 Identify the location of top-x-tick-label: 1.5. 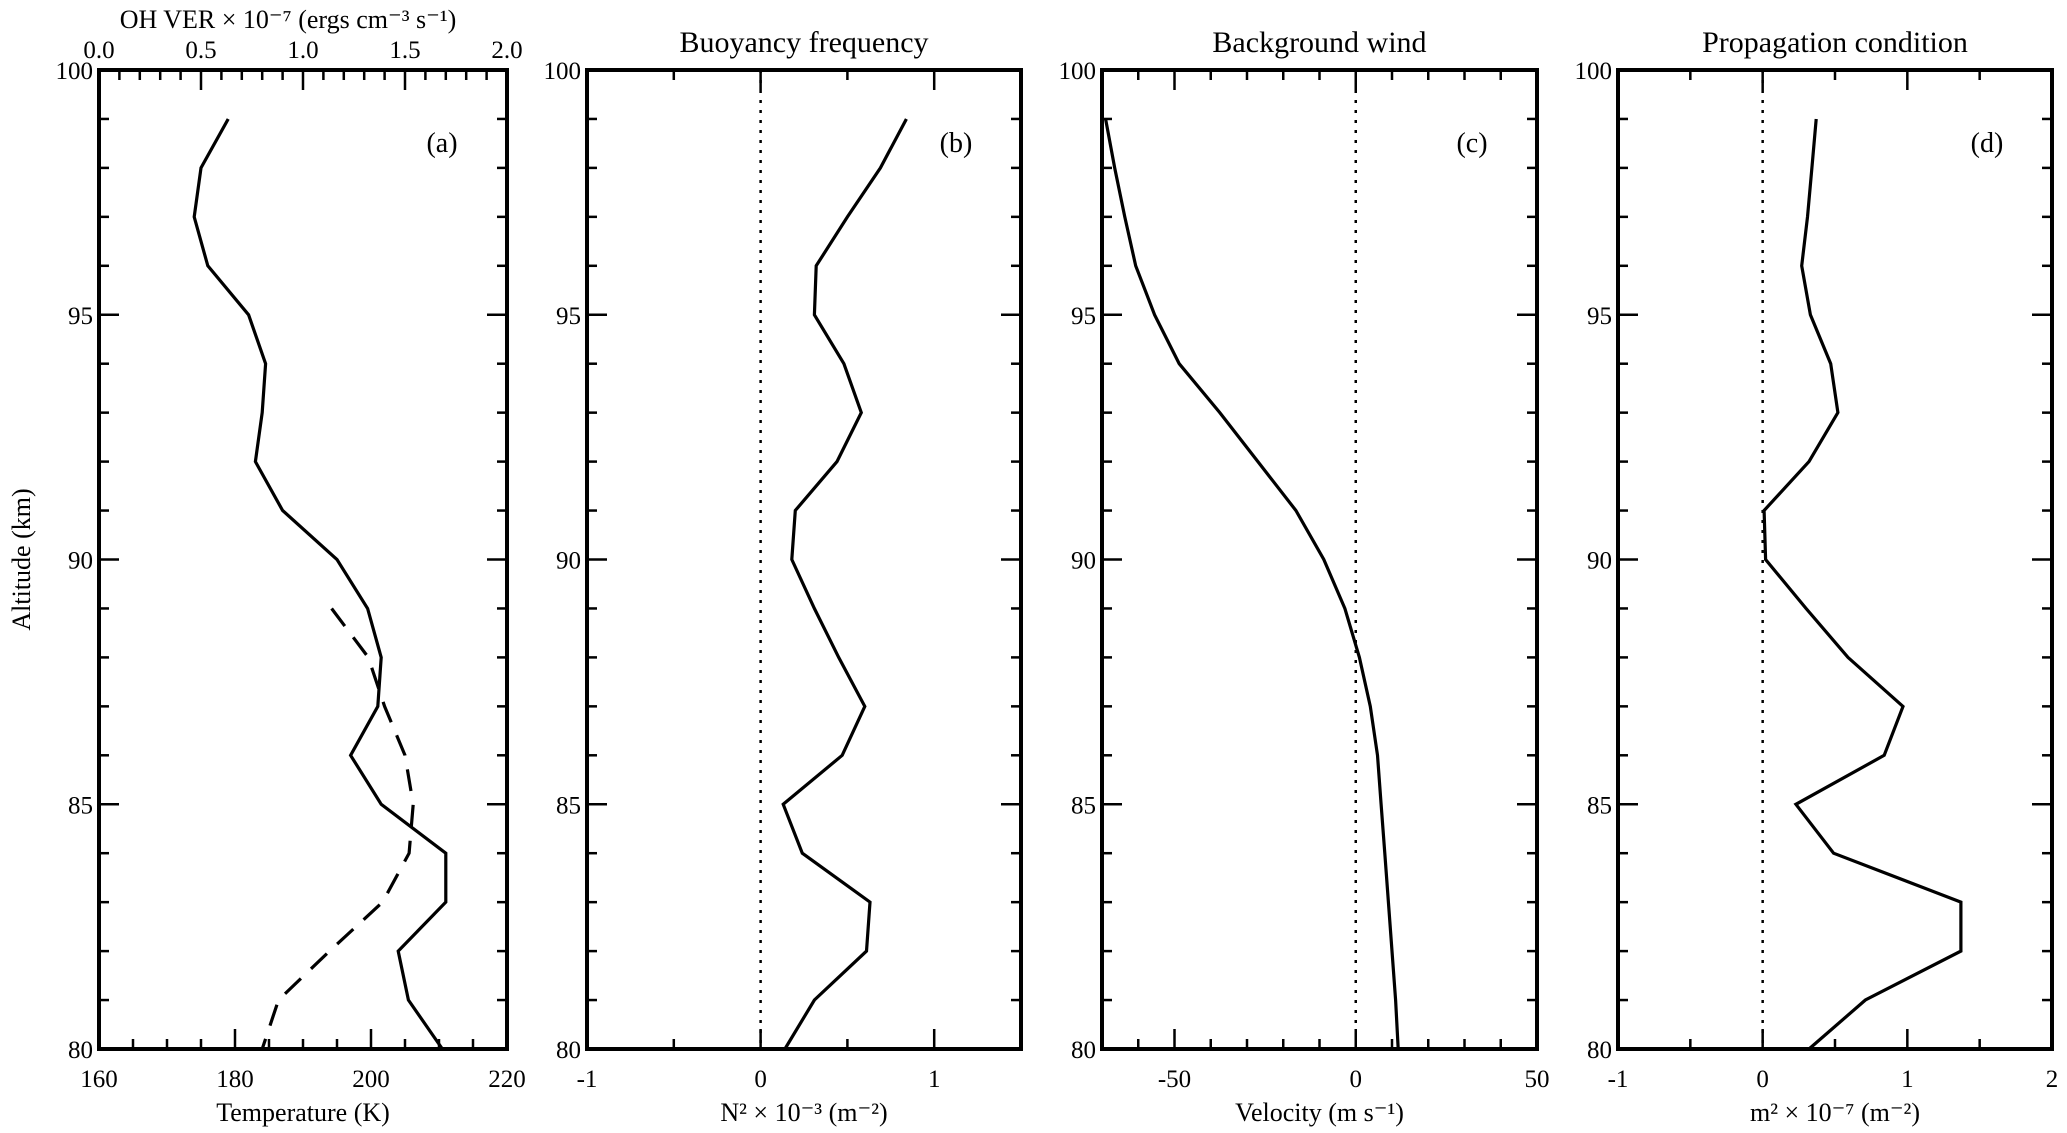
(404, 50).